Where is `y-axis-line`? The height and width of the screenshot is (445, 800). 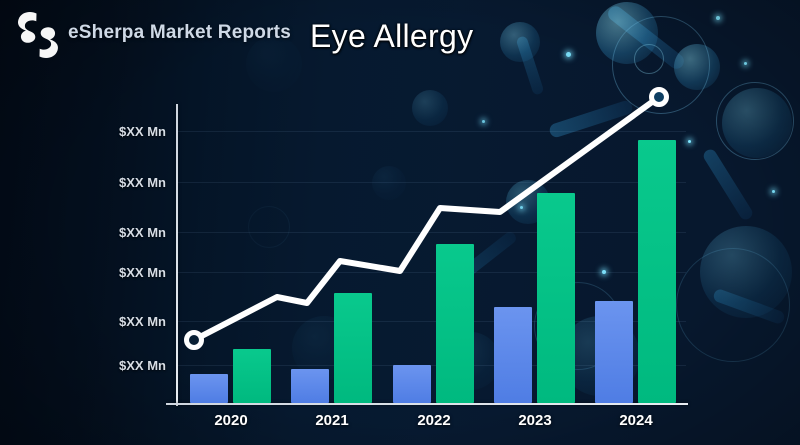 y-axis-line is located at coordinates (177, 255).